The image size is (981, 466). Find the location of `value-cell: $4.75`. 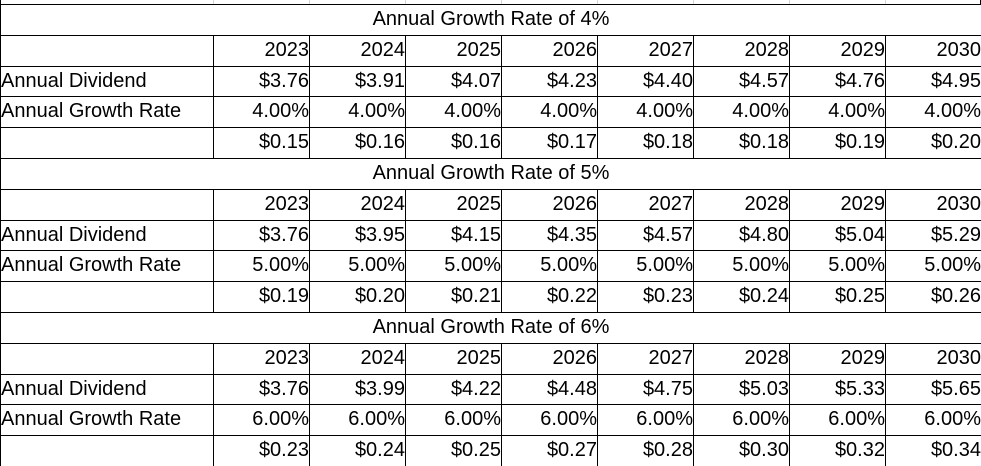

value-cell: $4.75 is located at coordinates (645, 389).